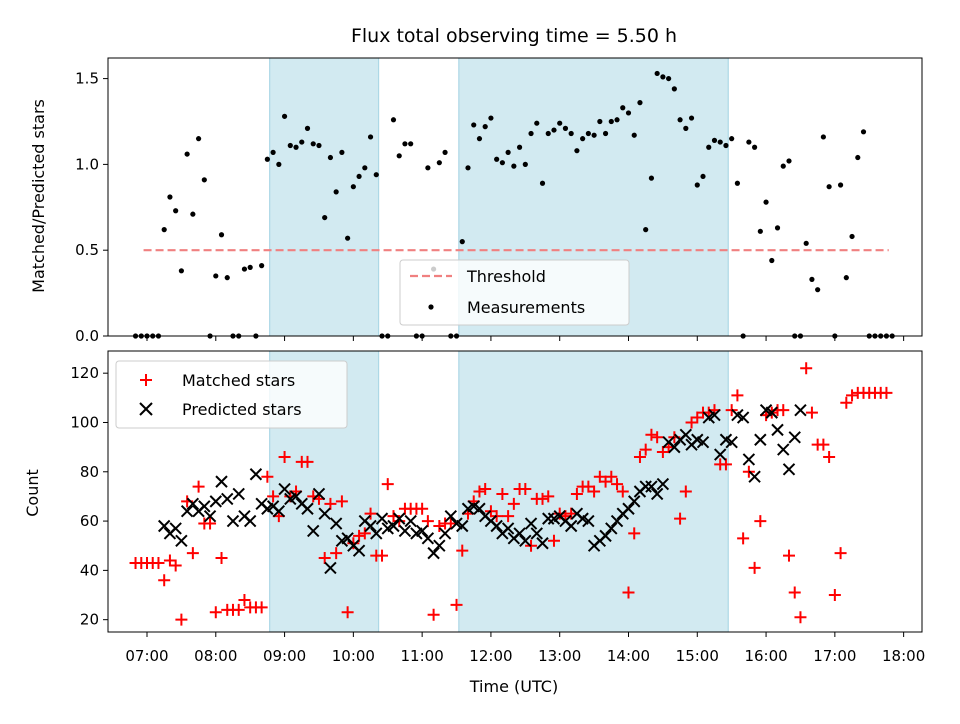 The width and height of the screenshot is (960, 724). I want to click on bottom-y-tick-label: 20, so click(89, 620).